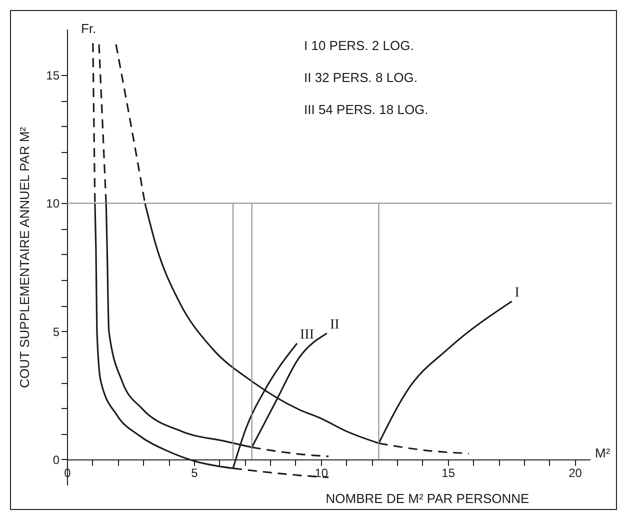  What do you see at coordinates (24, 257) in the screenshot?
I see `y-axis-title: COUT SUPPLEMENTAIRE ANNUEL PAR M²` at bounding box center [24, 257].